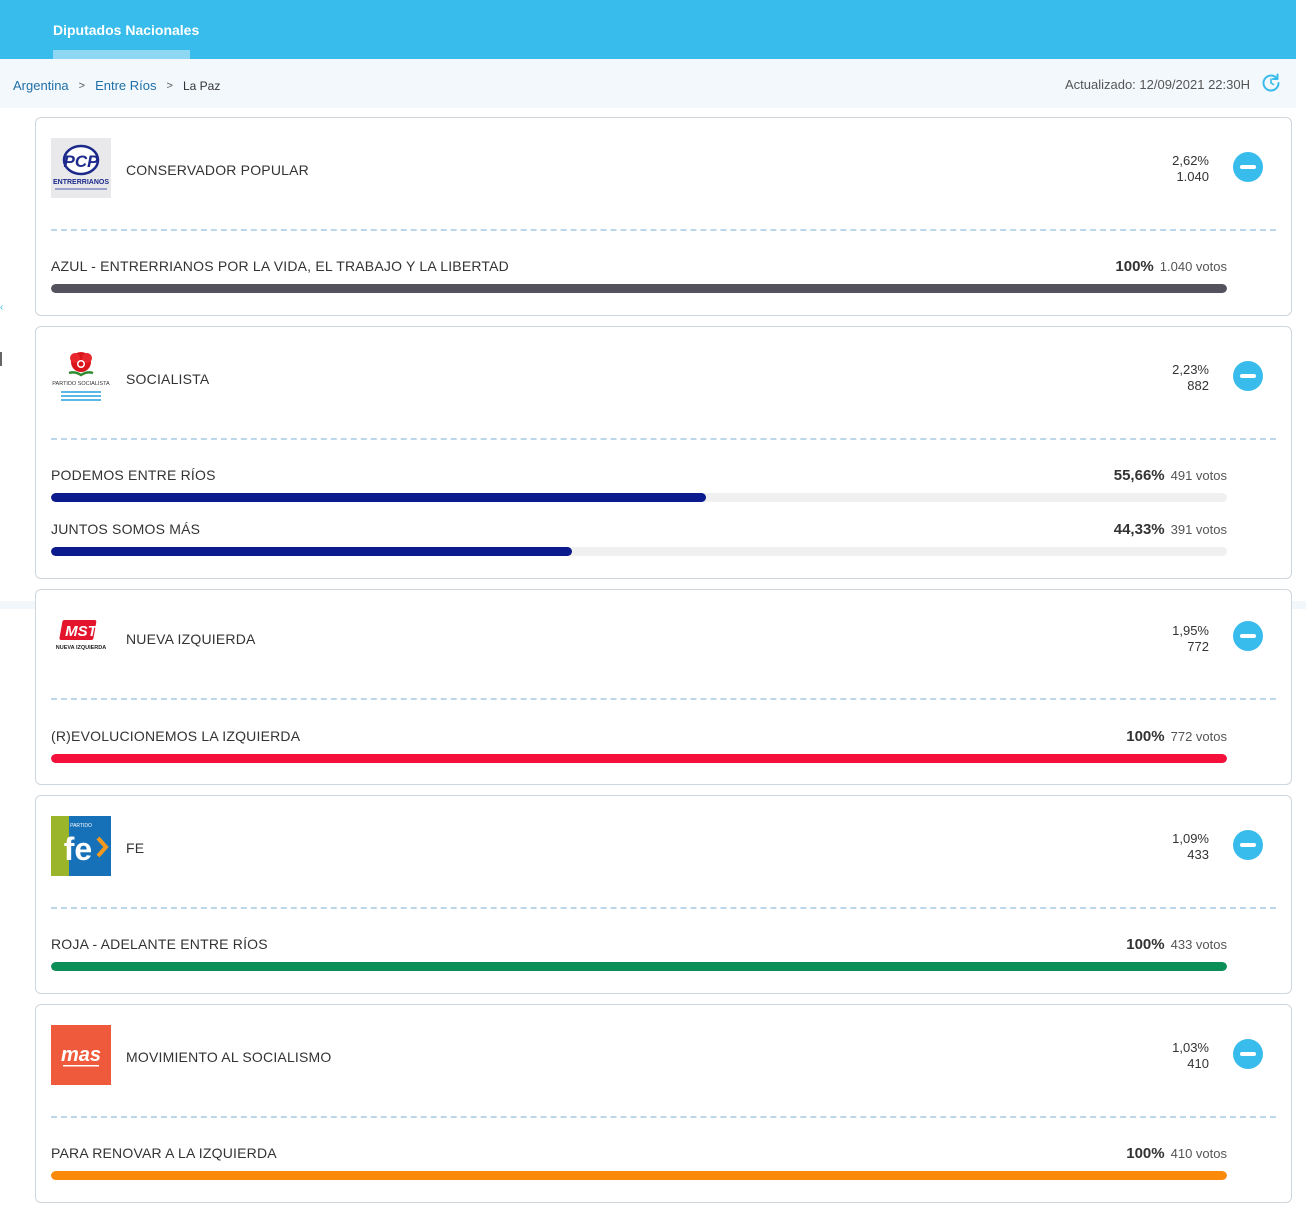 This screenshot has height=1206, width=1306. I want to click on active-tab-indicator, so click(121, 54).